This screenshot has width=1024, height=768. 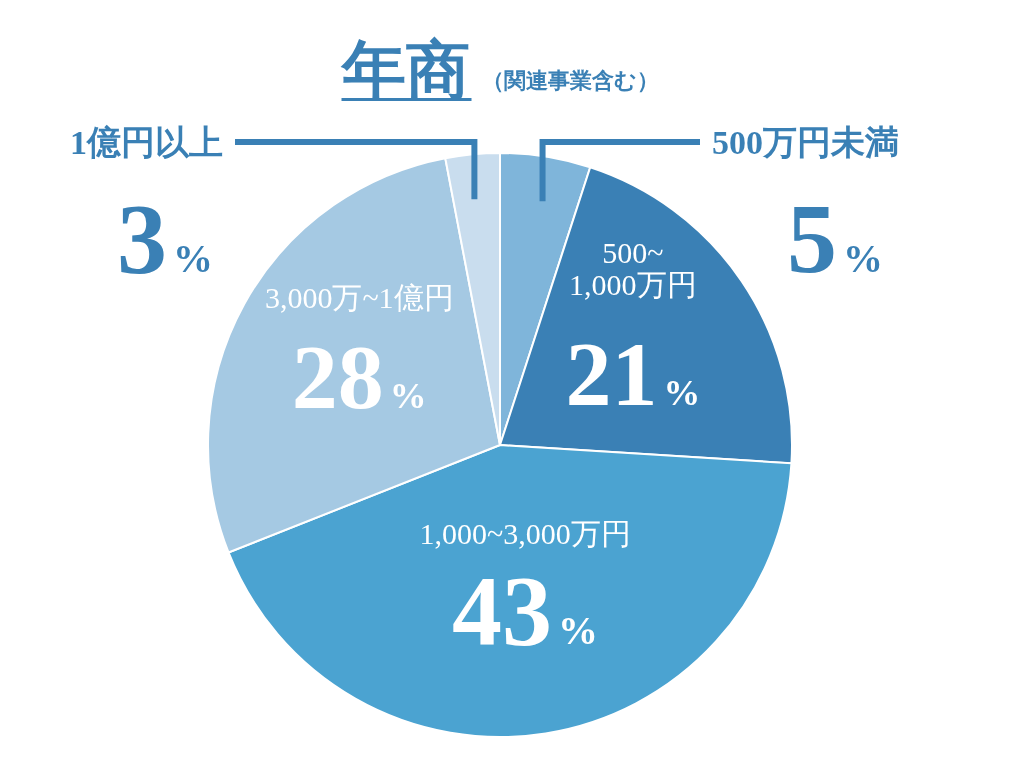 What do you see at coordinates (633, 373) in the screenshot?
I see `data-label: 21%` at bounding box center [633, 373].